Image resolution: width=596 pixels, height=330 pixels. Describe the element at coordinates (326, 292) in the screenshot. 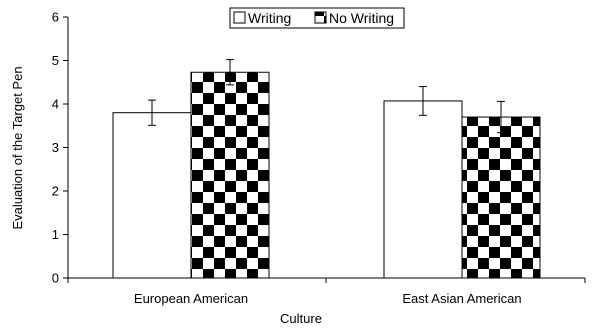

I see `x-axis-labels: European American East Asian American` at that location.